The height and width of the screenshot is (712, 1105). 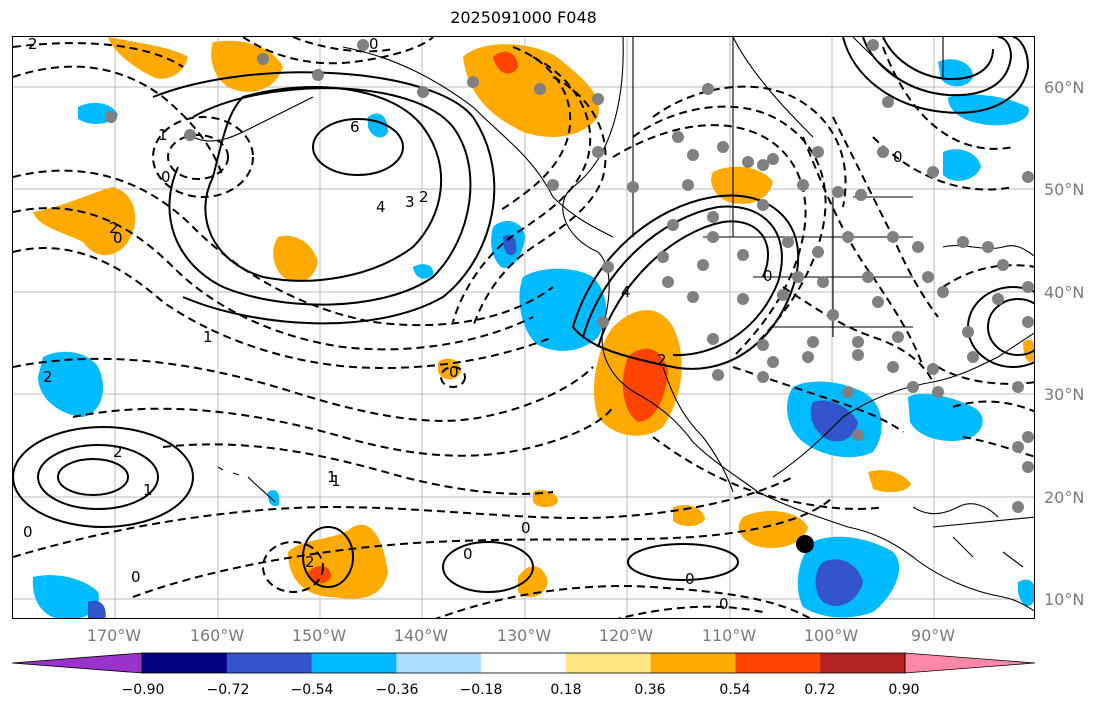 I want to click on latitude-label: 20°N, so click(x=1064, y=497).